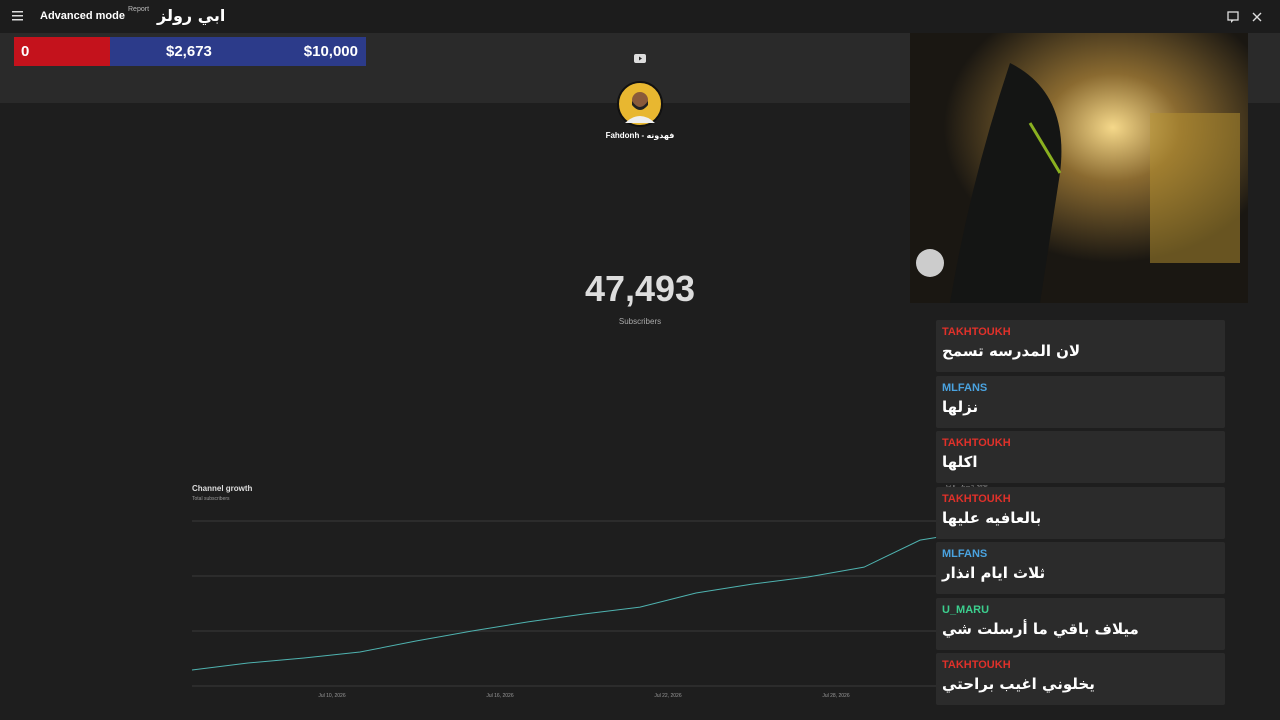 This screenshot has height=720, width=1280. I want to click on menu-icon, so click(18, 16).